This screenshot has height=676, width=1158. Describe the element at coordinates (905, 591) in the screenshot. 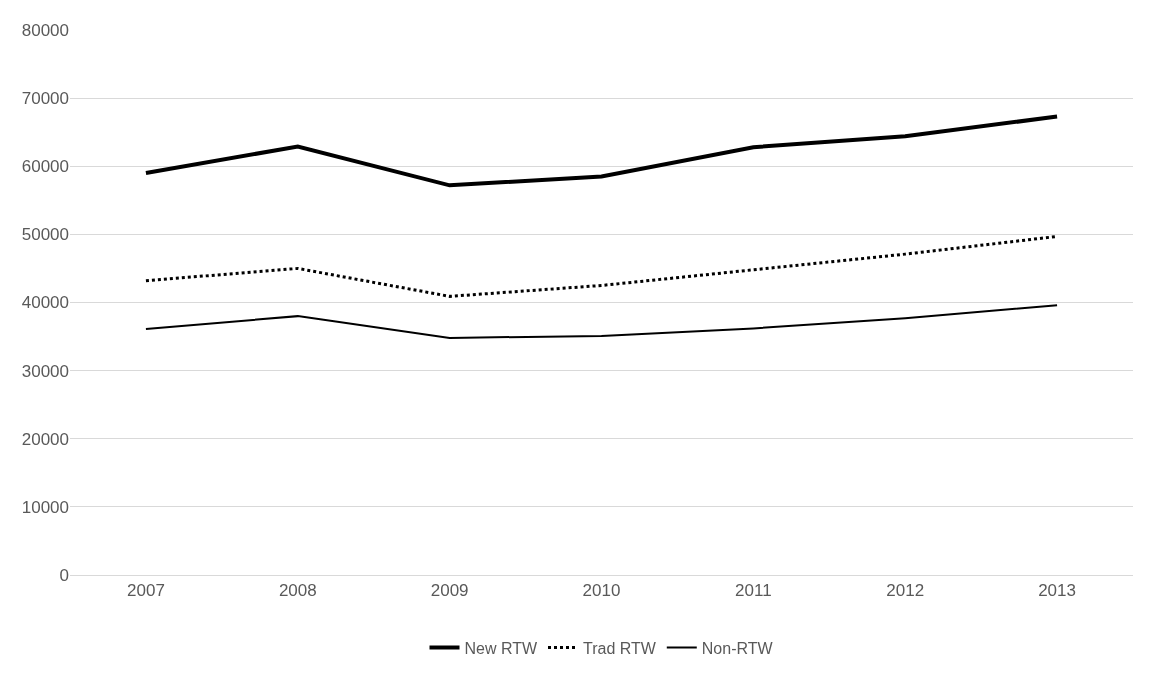

I see `x-tick-label: 2012` at that location.